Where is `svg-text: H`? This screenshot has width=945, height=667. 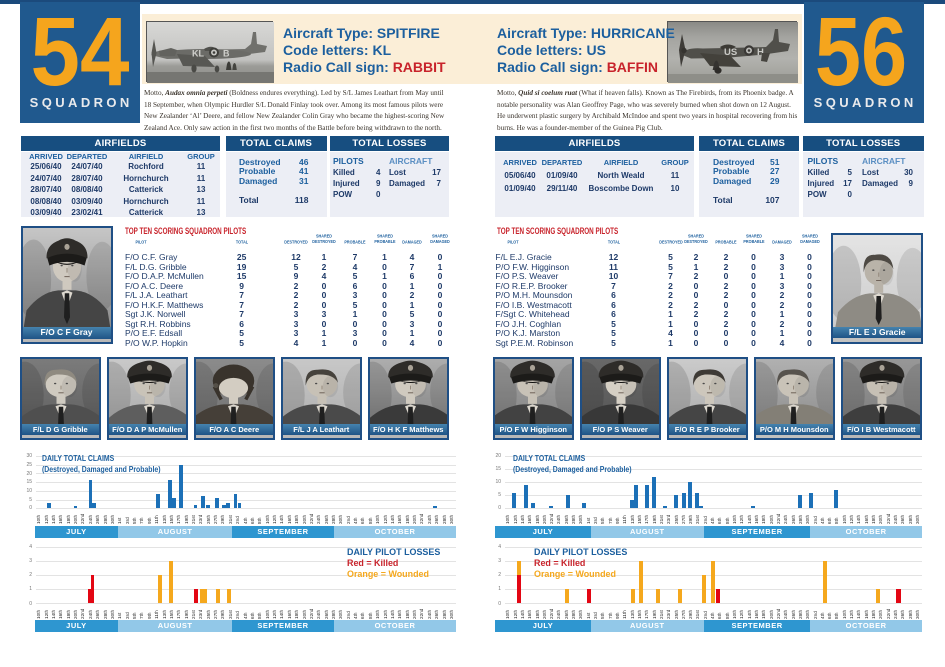
svg-text: H is located at coordinates (760, 52).